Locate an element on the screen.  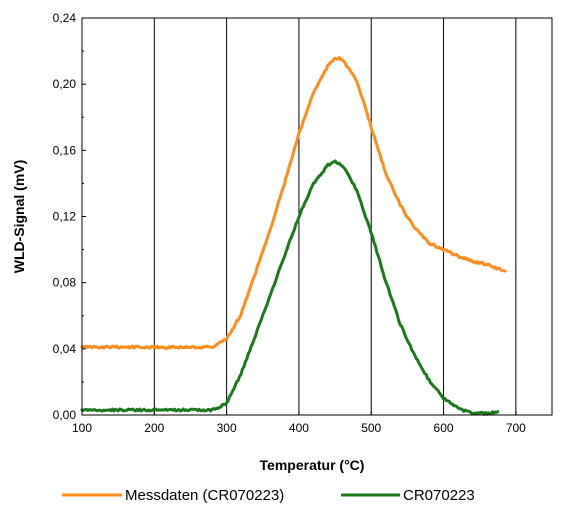
y-tick-label: 0,04 is located at coordinates (65, 349).